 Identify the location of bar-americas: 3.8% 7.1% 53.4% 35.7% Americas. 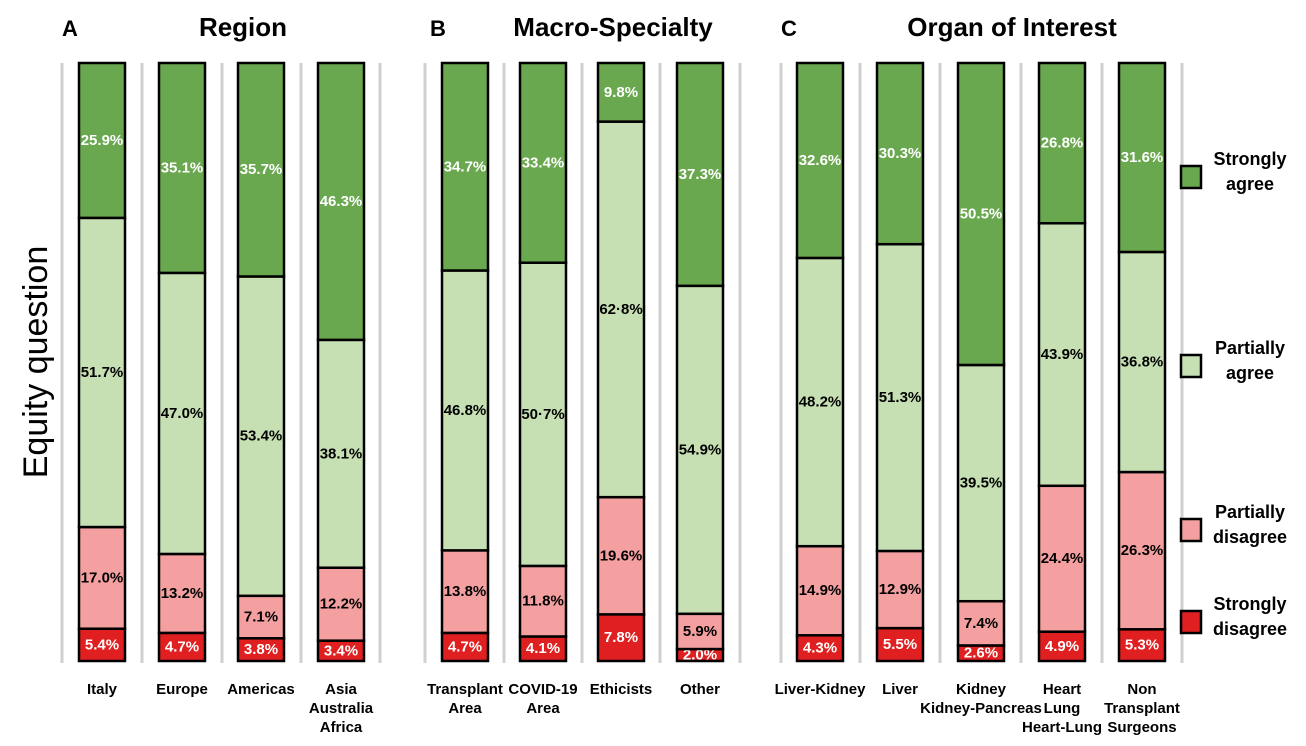
(261, 379).